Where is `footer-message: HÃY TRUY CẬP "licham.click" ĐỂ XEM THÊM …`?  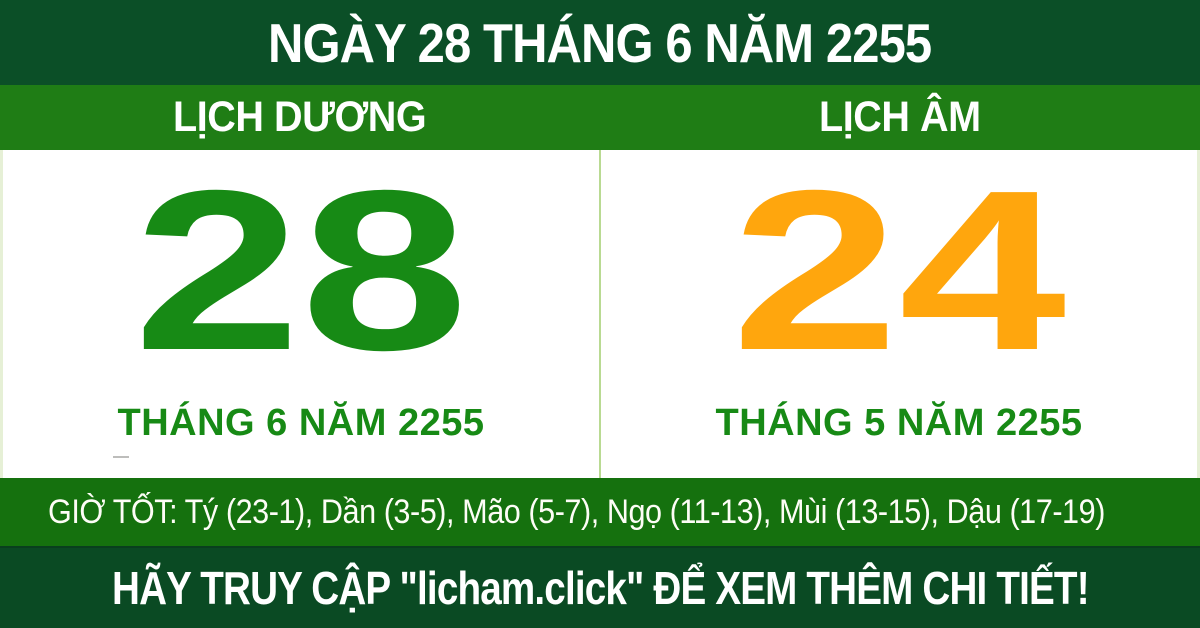
footer-message: HÃY TRUY CẬP "licham.click" ĐỂ XEM THÊM … is located at coordinates (600, 588).